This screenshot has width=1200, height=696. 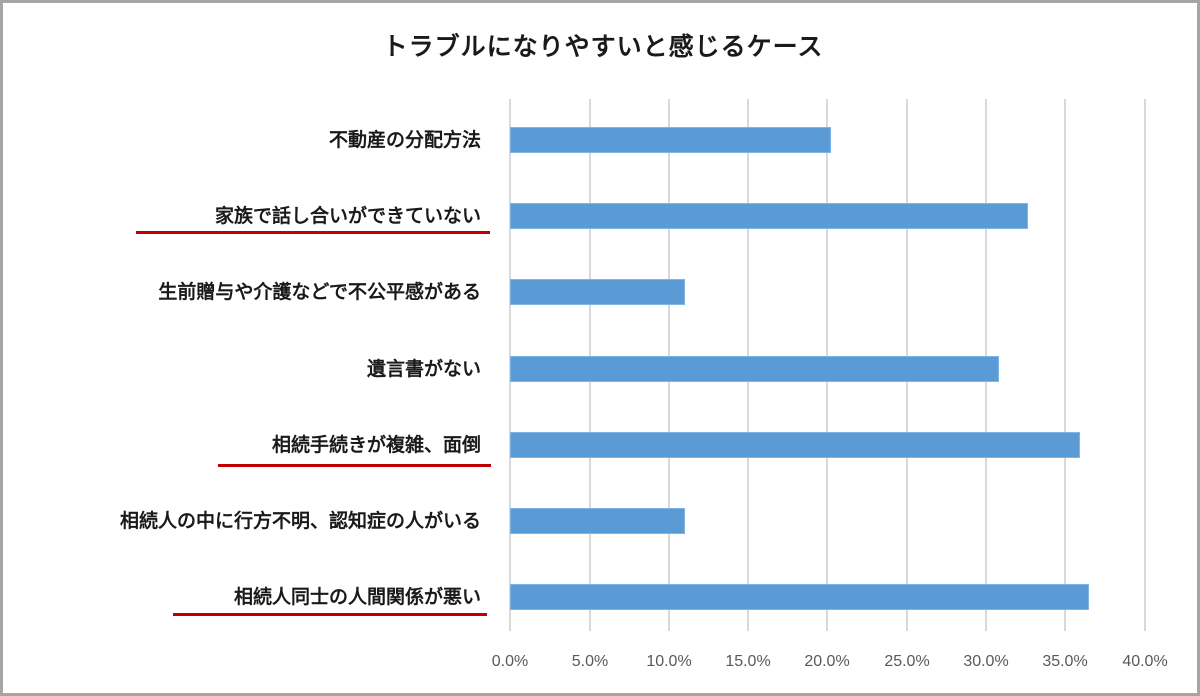 I want to click on x-tick-label: 15.0%, so click(x=748, y=661).